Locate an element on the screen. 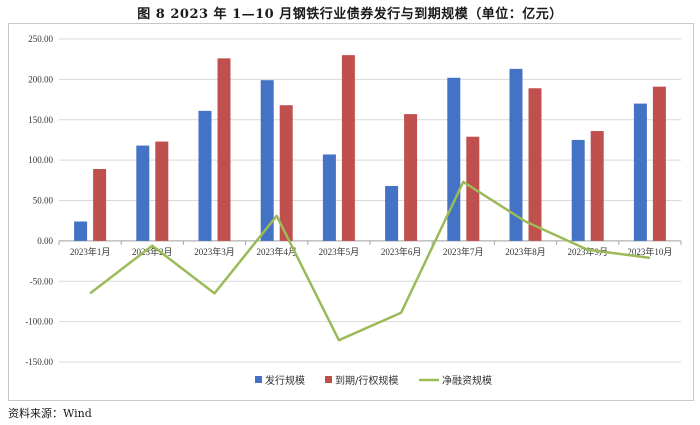 The image size is (700, 425). y-tick-label: 100.00 is located at coordinates (40, 160).